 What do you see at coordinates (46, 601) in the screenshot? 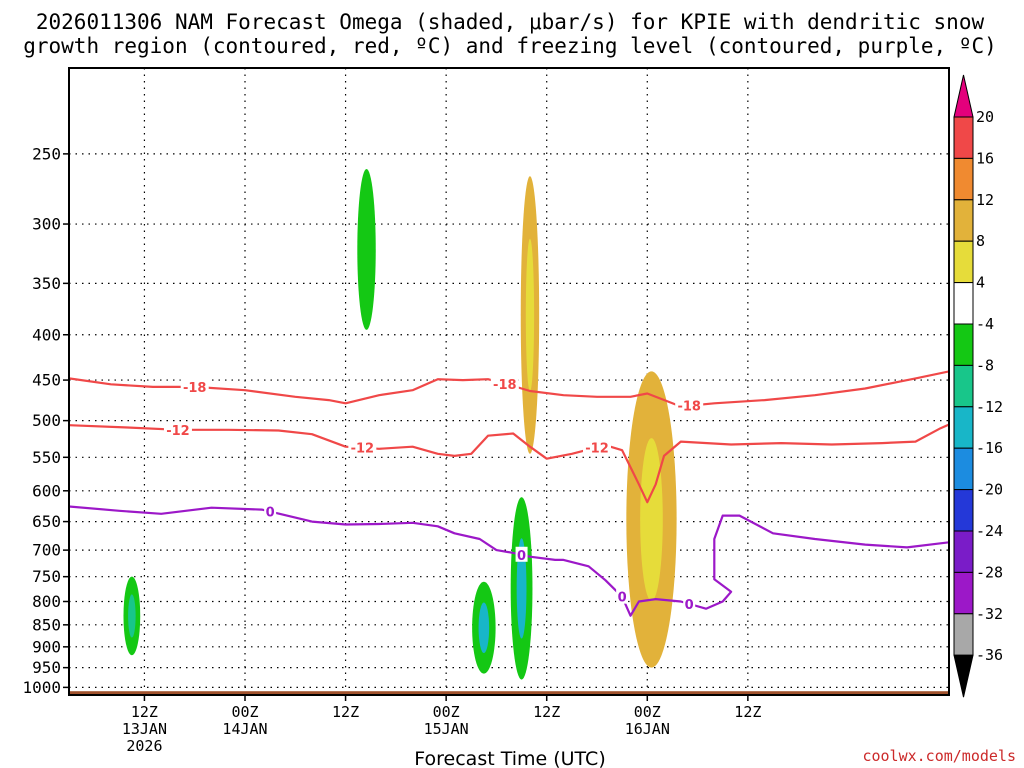
I see `y-tick-label: 800` at bounding box center [46, 601].